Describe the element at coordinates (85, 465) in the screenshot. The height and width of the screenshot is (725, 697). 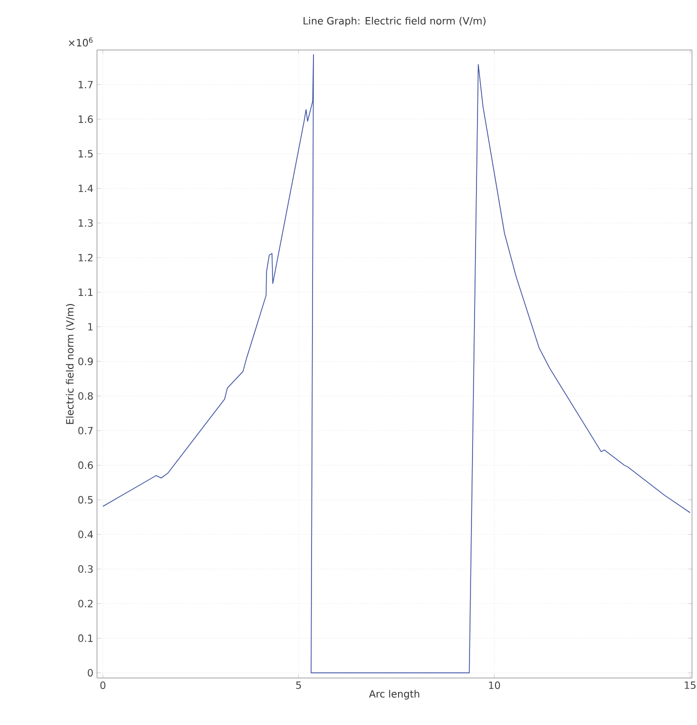
I see `y-tick-label: 0.6` at that location.